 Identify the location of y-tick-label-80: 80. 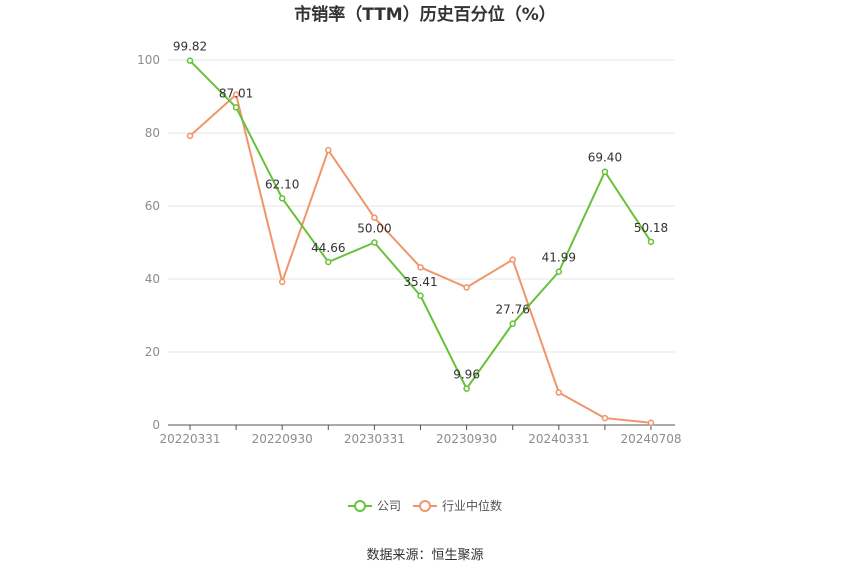
(152, 133).